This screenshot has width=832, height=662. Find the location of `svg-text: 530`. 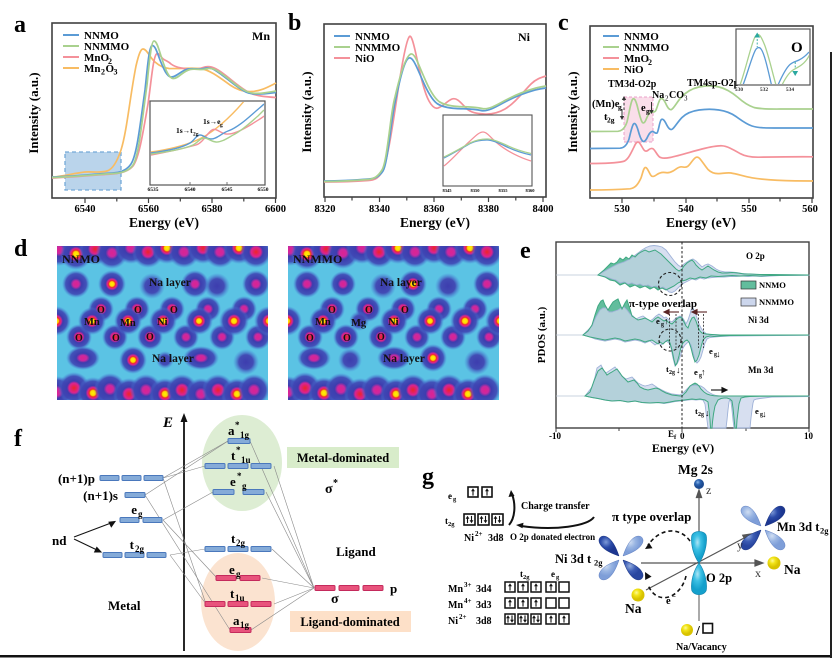

svg-text: 530 is located at coordinates (622, 209).